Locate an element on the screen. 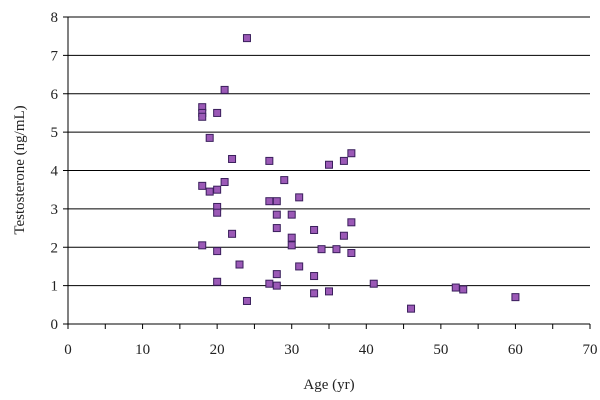 The image size is (600, 400). x-axis-title: Age (yr) is located at coordinates (328, 385).